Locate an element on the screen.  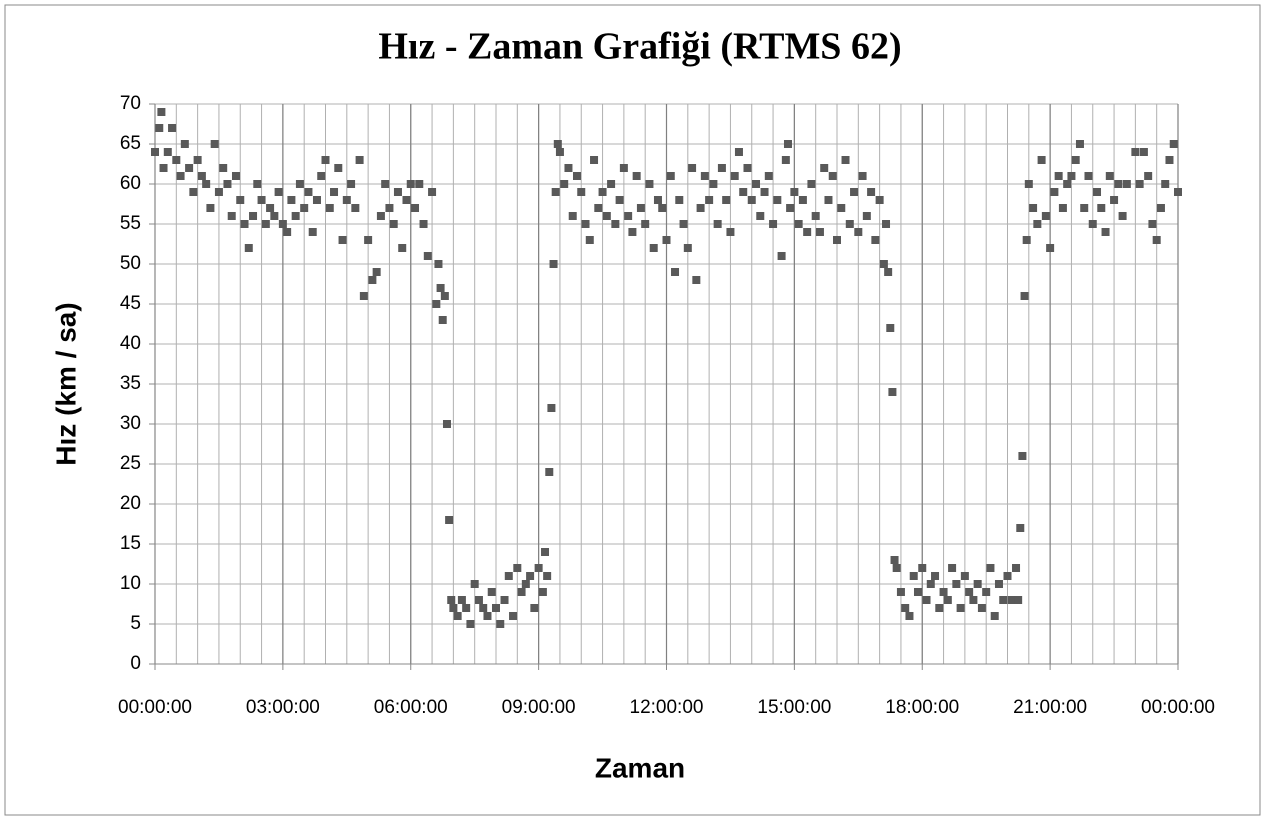
y-tick-label: 15 is located at coordinates (130, 543).